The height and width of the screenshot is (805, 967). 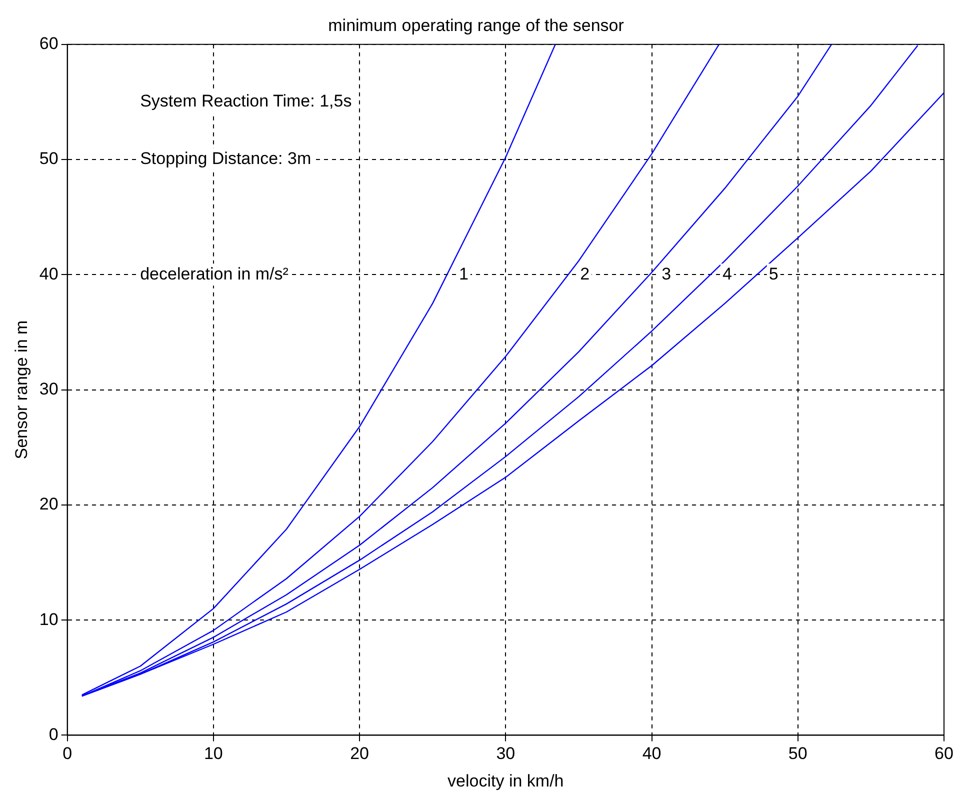 What do you see at coordinates (48, 388) in the screenshot?
I see `y-tick-label: 30` at bounding box center [48, 388].